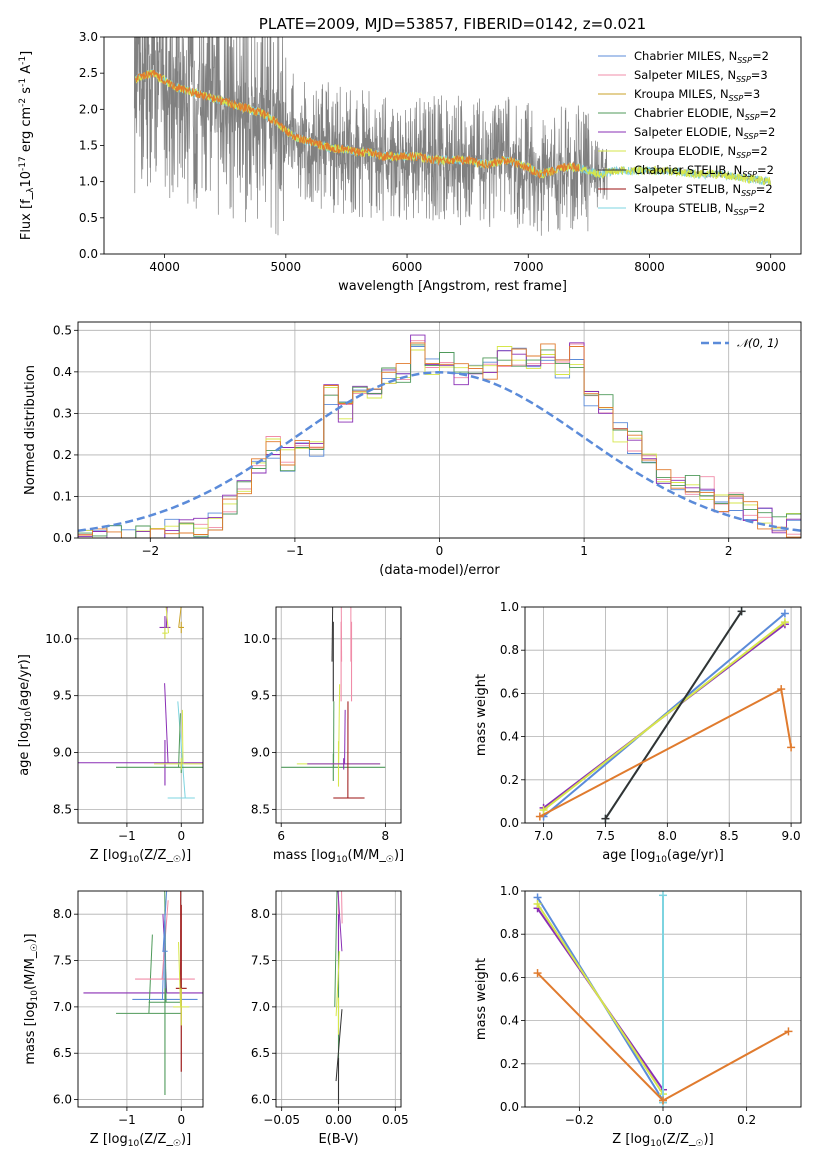 The height and width of the screenshot is (1170, 819). Describe the element at coordinates (357, 124) in the screenshot. I see `model-spectrum-orange` at that location.